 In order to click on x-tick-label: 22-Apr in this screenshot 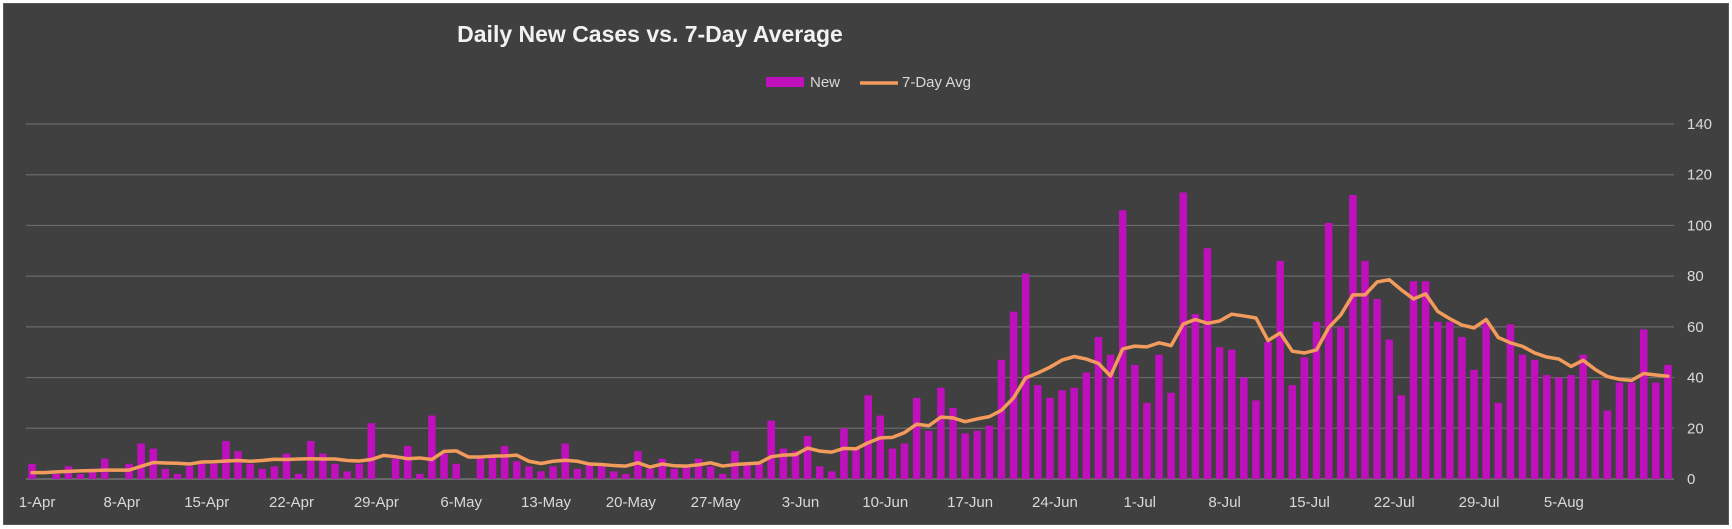, I will do `click(291, 502)`.